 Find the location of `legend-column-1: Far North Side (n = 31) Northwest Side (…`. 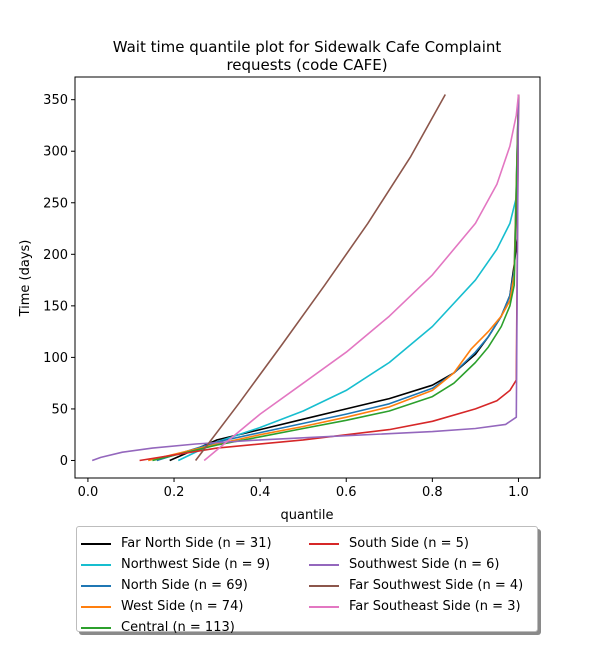

legend-column-1: Far North Side (n = 31) Northwest Side (… is located at coordinates (176, 585).